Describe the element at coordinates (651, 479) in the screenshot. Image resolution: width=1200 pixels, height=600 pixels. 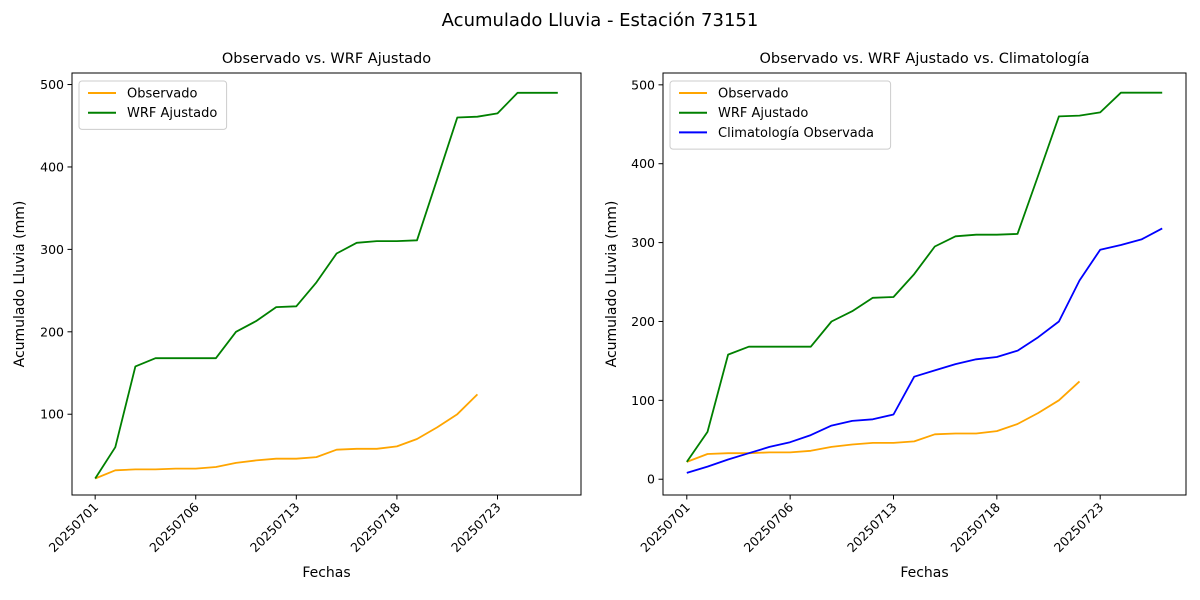
I see `y-tick-label: 0` at that location.